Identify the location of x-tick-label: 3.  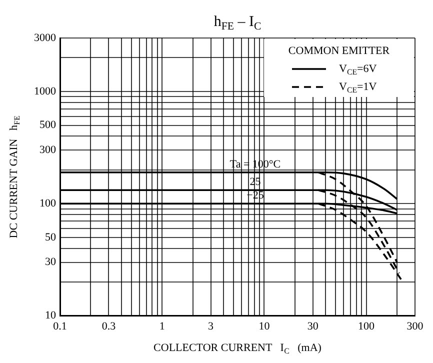
(211, 326).